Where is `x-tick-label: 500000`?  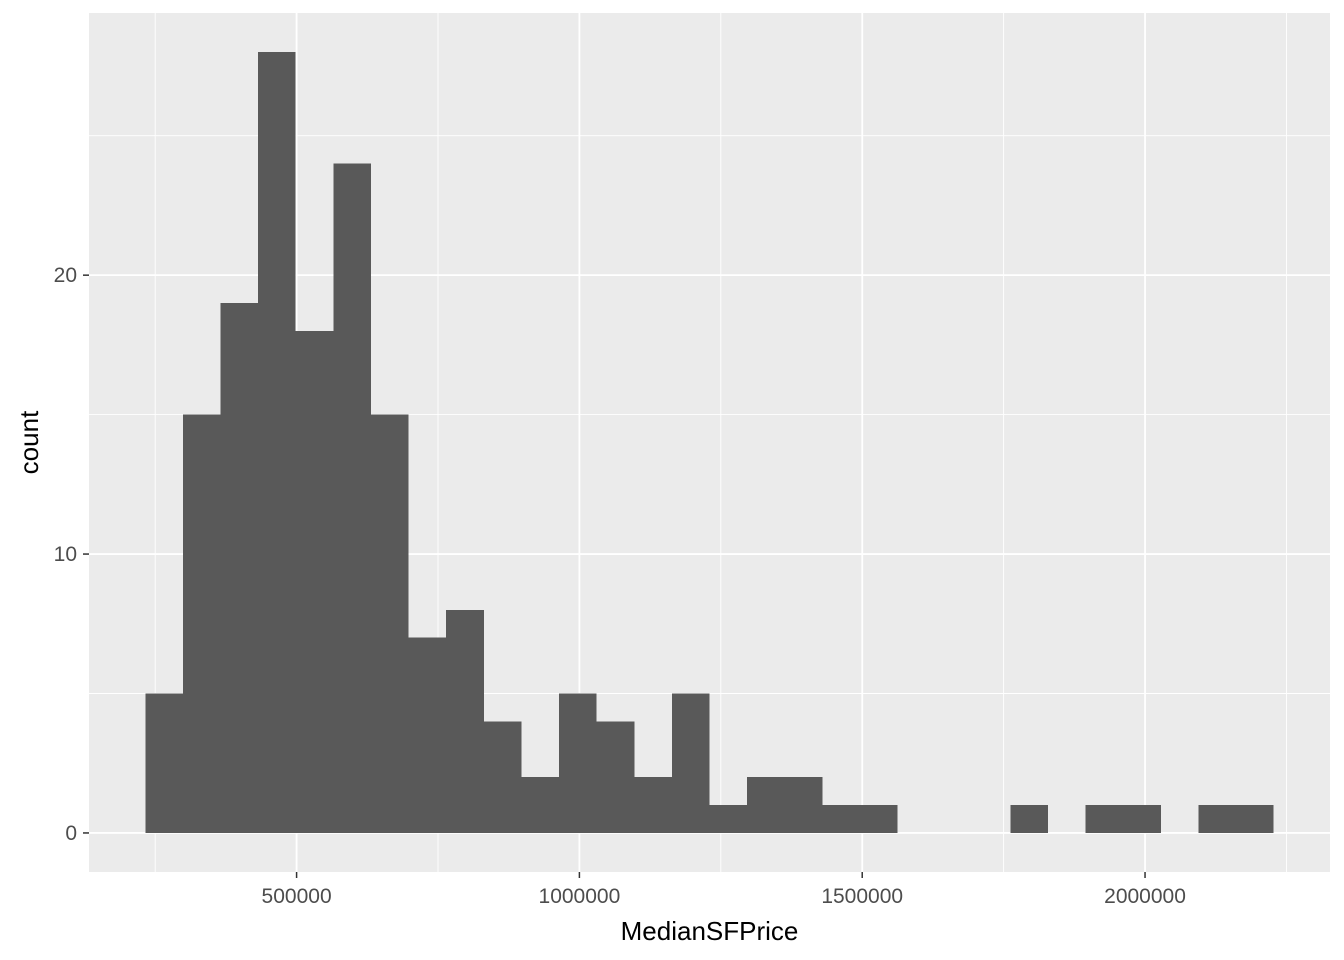
x-tick-label: 500000 is located at coordinates (297, 896).